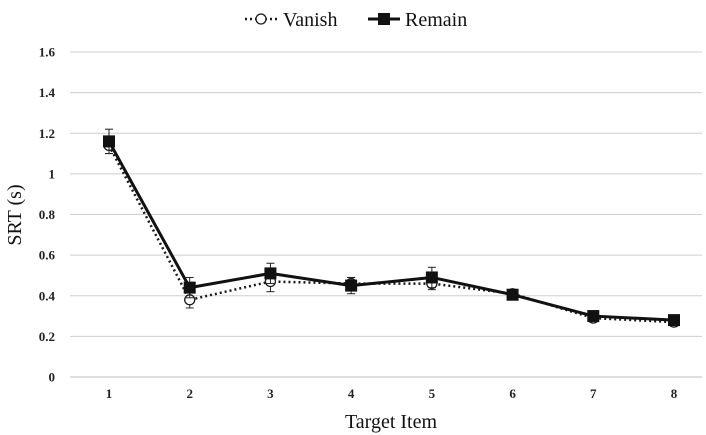  What do you see at coordinates (261, 19) in the screenshot?
I see `legend-marker-circle` at bounding box center [261, 19].